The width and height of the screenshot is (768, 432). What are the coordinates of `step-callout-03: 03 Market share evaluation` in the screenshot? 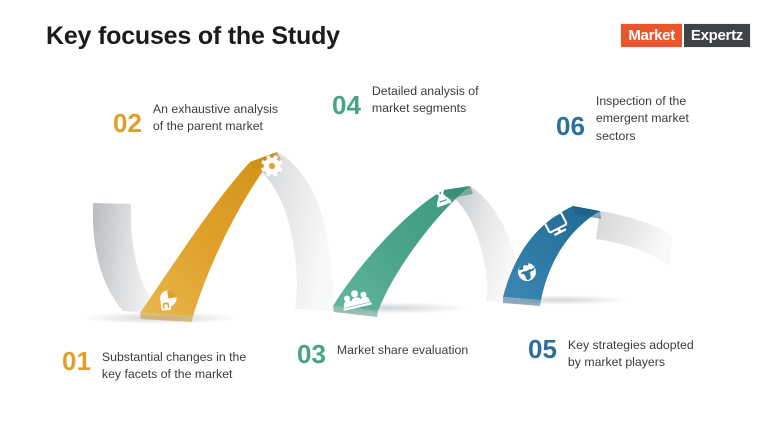 It's located at (382, 354).